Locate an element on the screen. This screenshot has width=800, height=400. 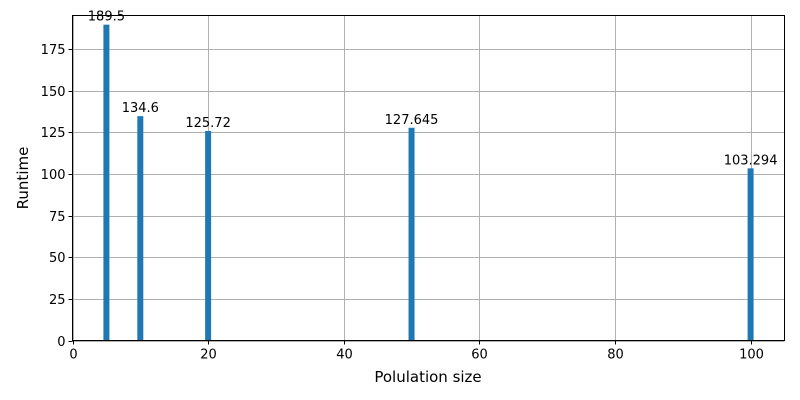
y-tick-label-3: 75 is located at coordinates (57, 217).